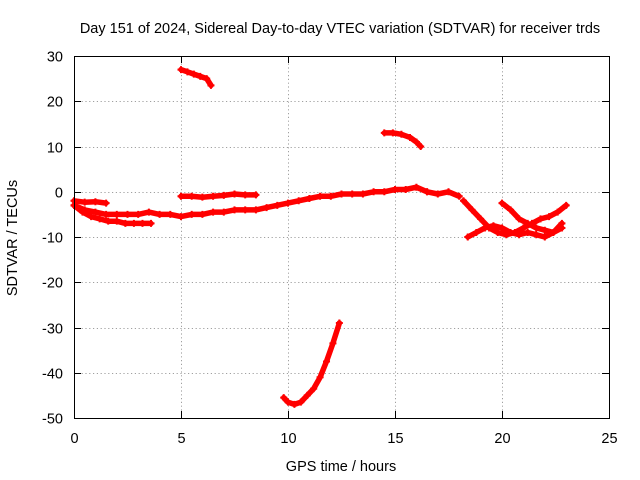 The height and width of the screenshot is (480, 640). Describe the element at coordinates (502, 439) in the screenshot. I see `x-tick-label: 20` at that location.